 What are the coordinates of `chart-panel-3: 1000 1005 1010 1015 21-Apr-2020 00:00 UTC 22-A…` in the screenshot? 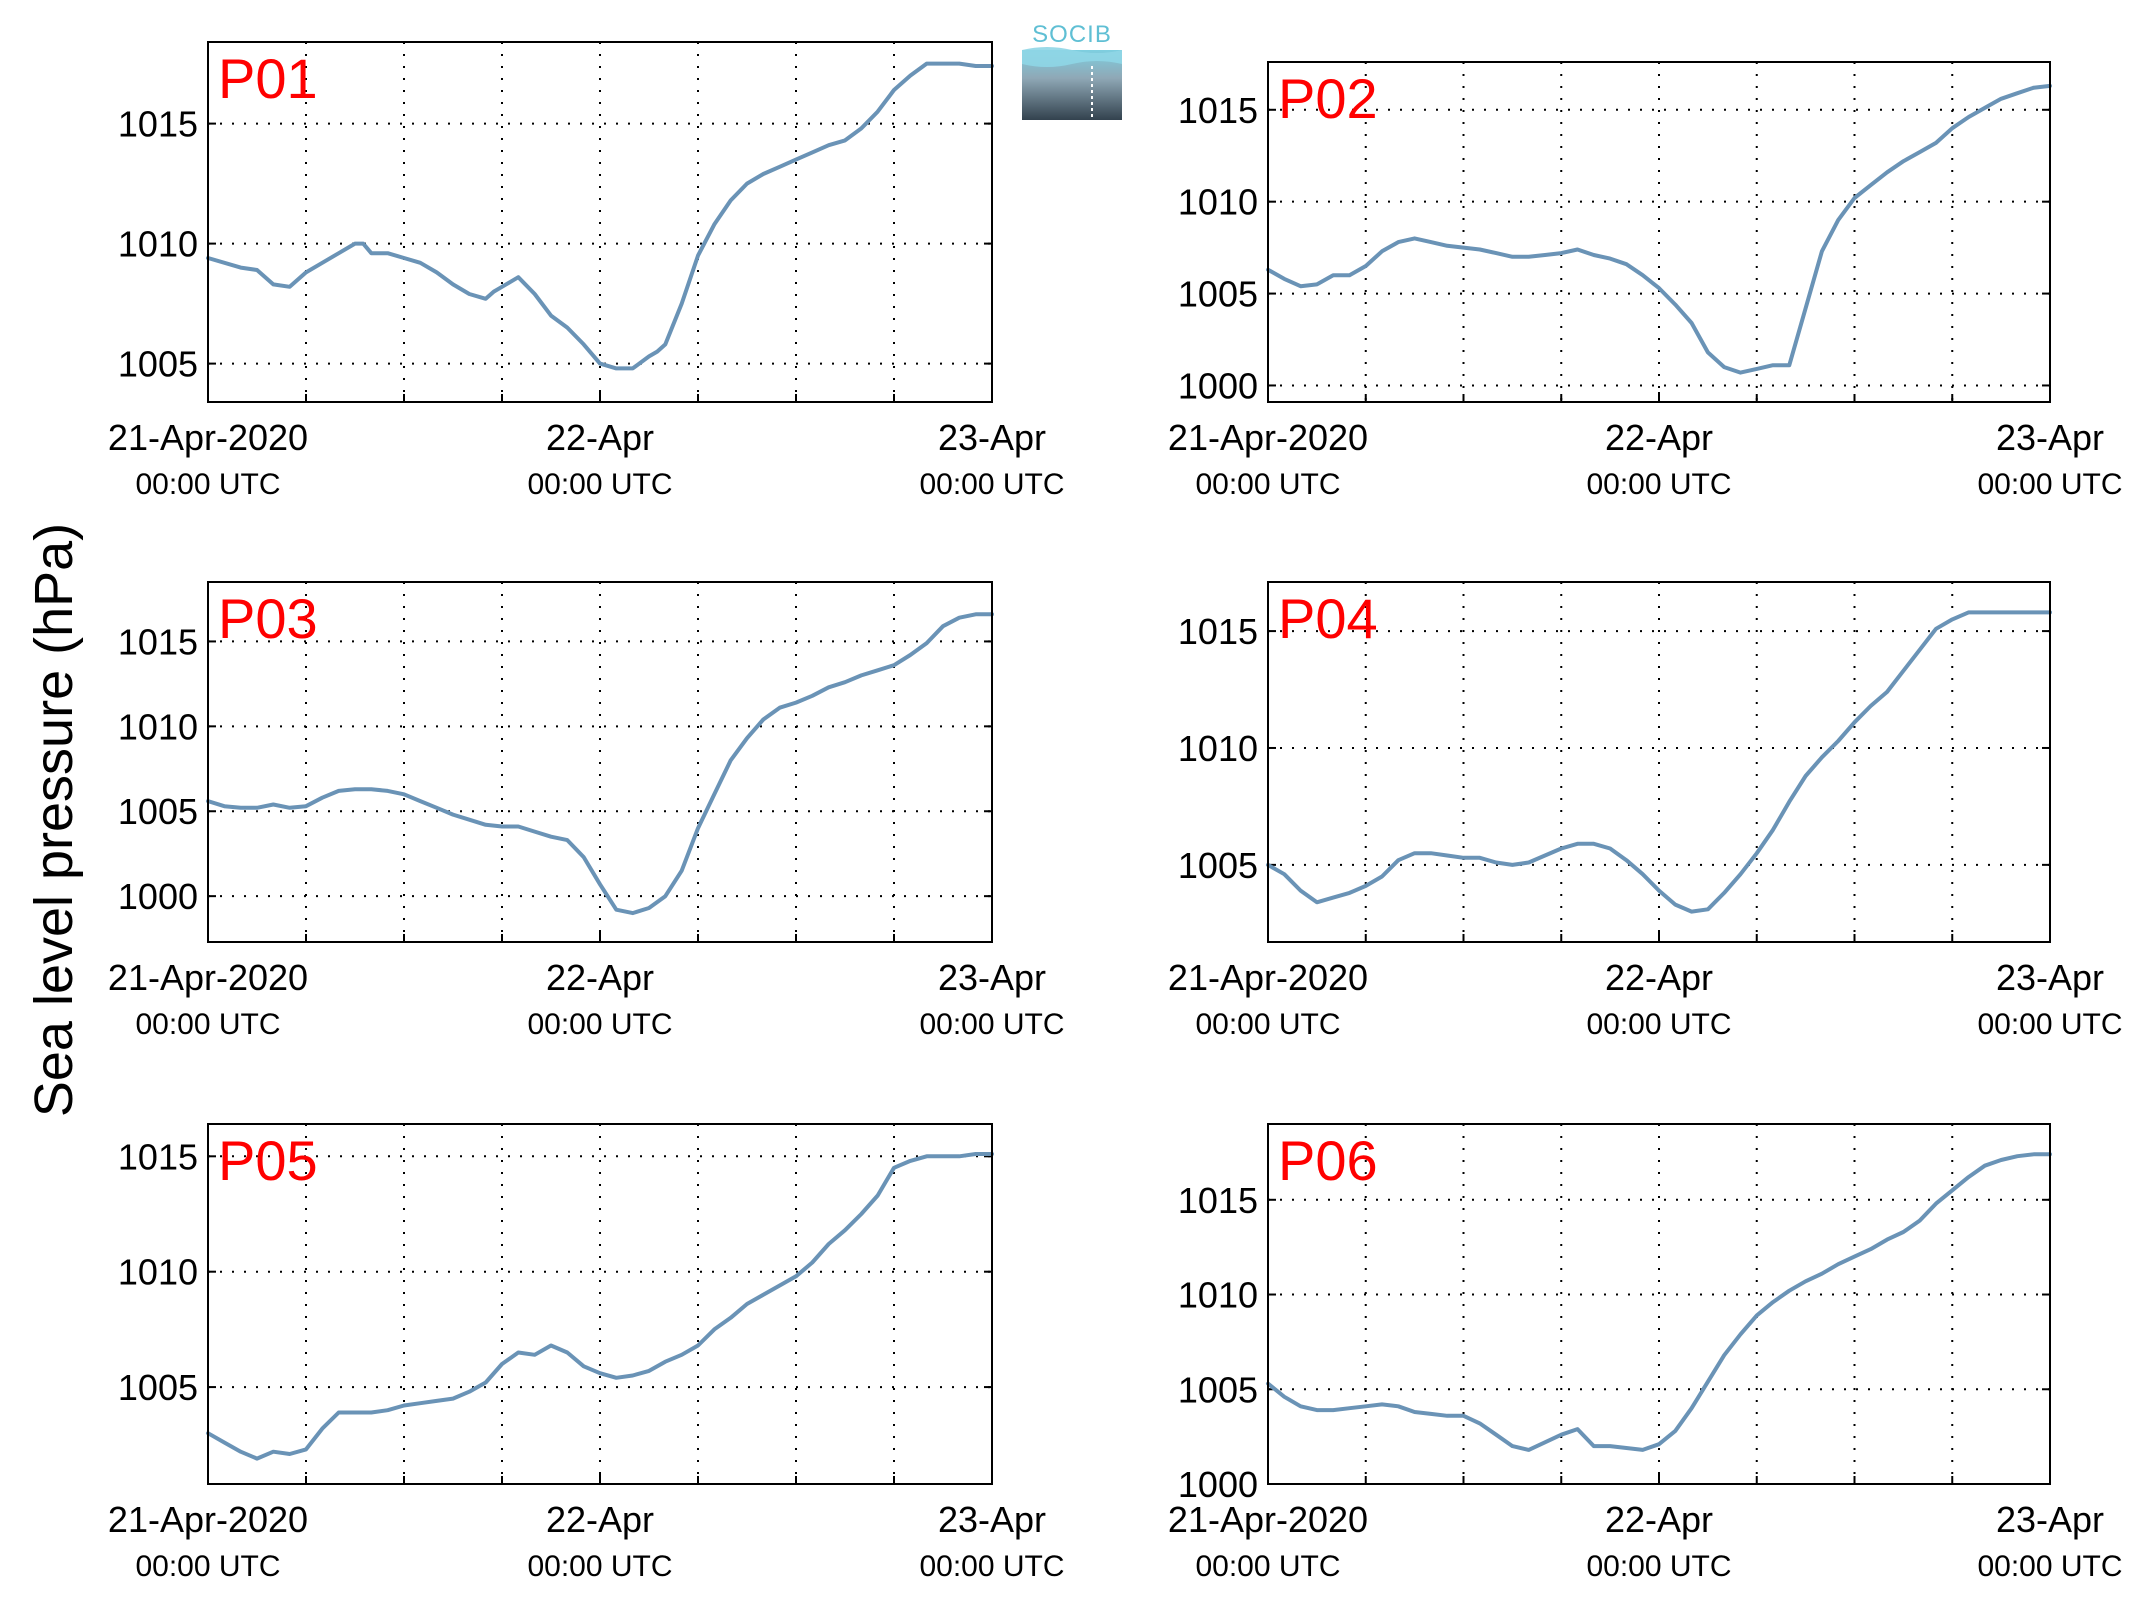 It's located at (586, 811).